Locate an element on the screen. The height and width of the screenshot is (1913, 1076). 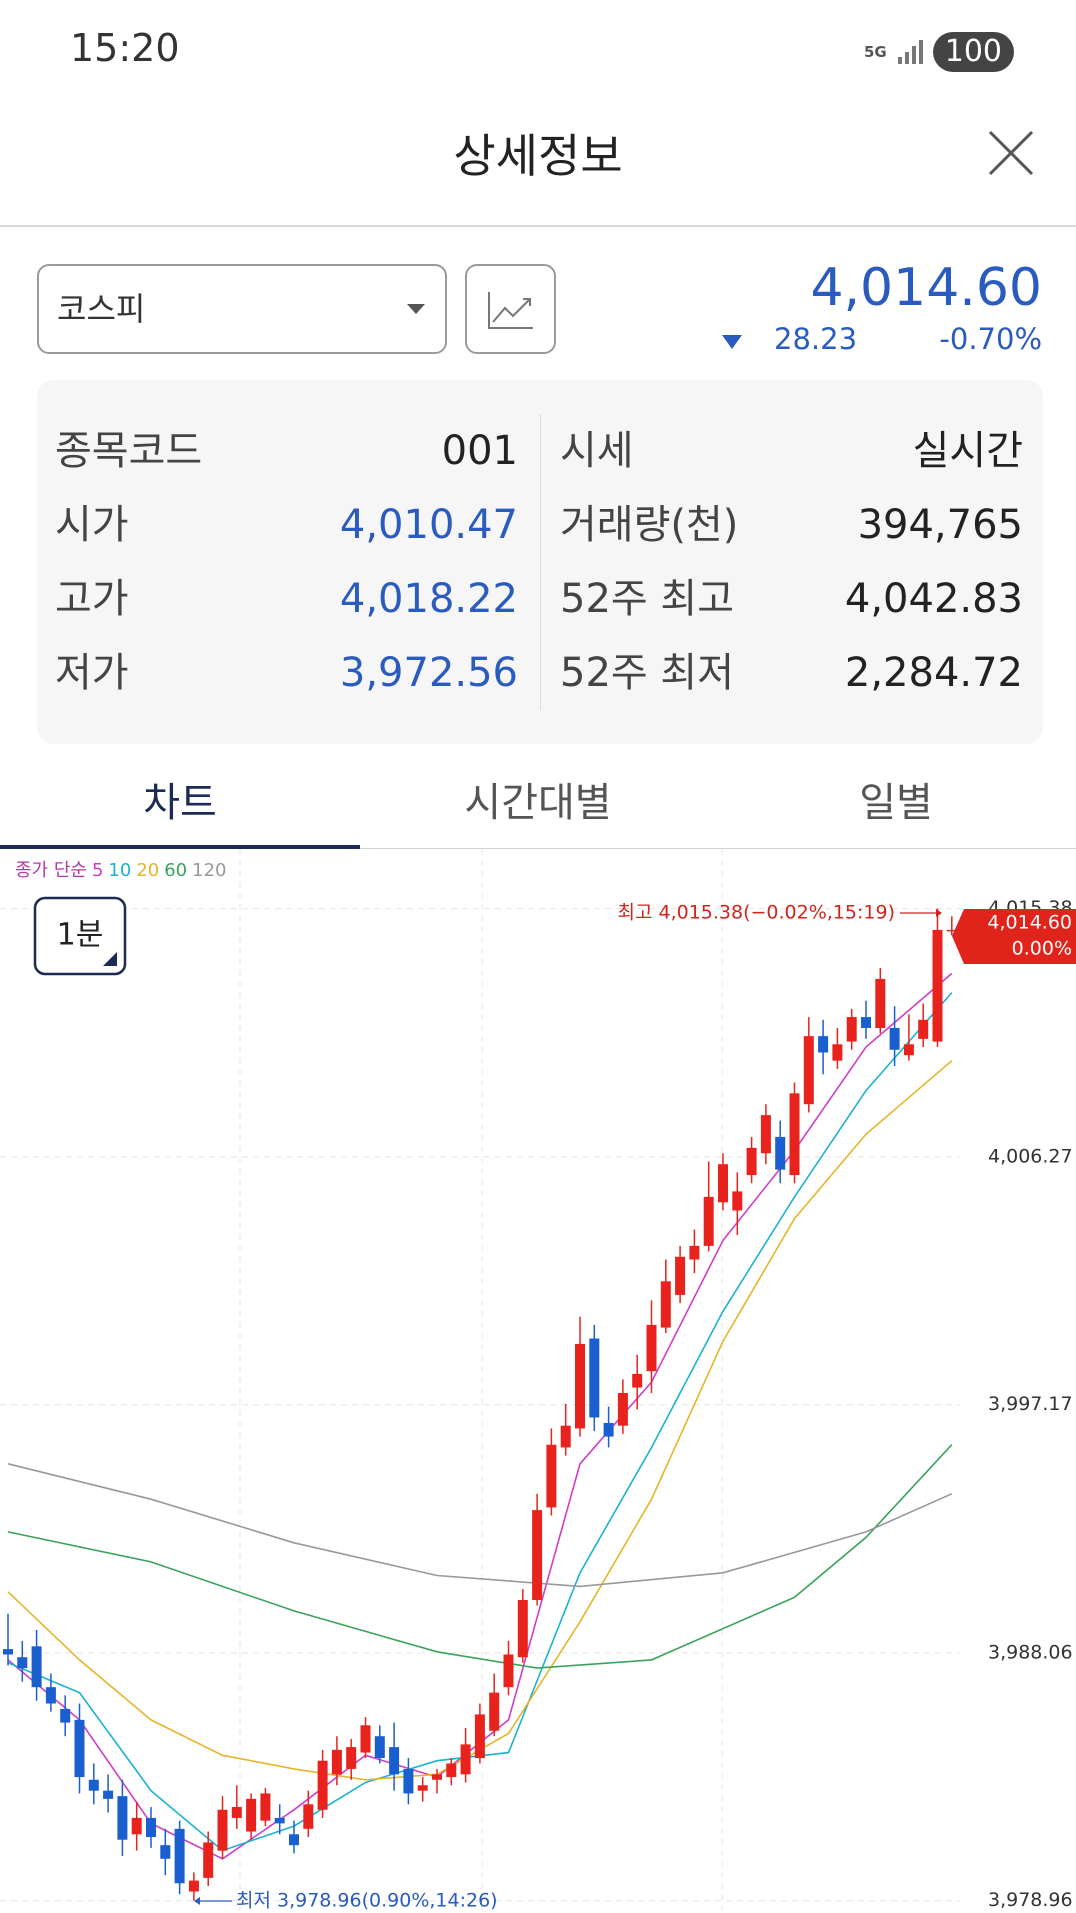
info-label: 52주 최고 is located at coordinates (647, 599).